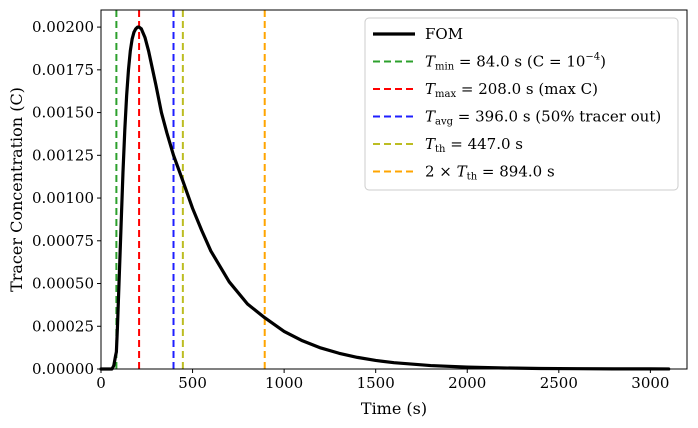  I want to click on x-tick-label: 2500, so click(559, 383).